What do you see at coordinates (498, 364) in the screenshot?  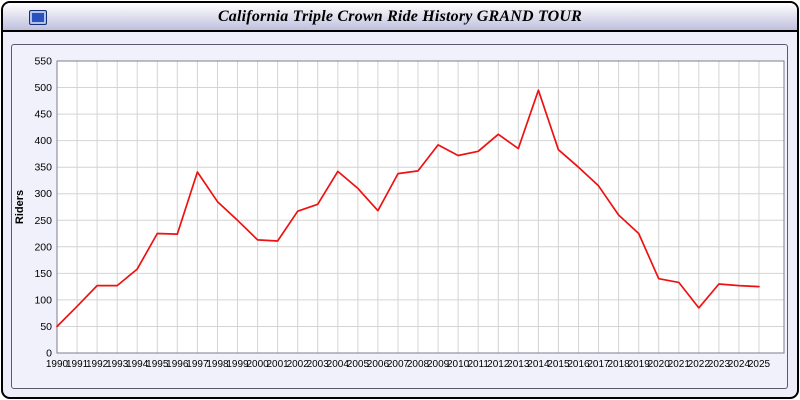 I see `svg-text: 2012` at bounding box center [498, 364].